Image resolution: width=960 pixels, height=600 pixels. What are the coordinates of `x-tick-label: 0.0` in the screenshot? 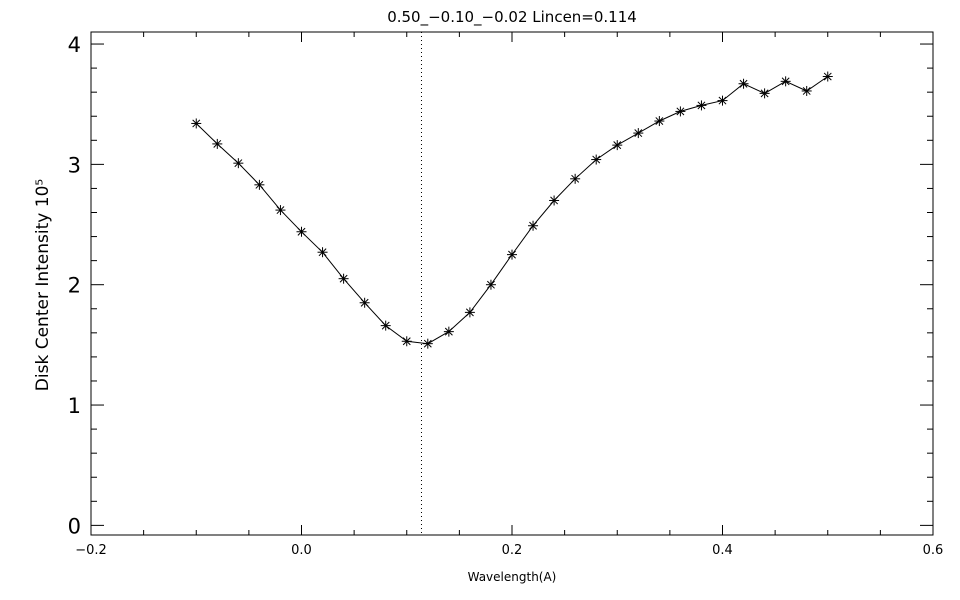 It's located at (301, 550).